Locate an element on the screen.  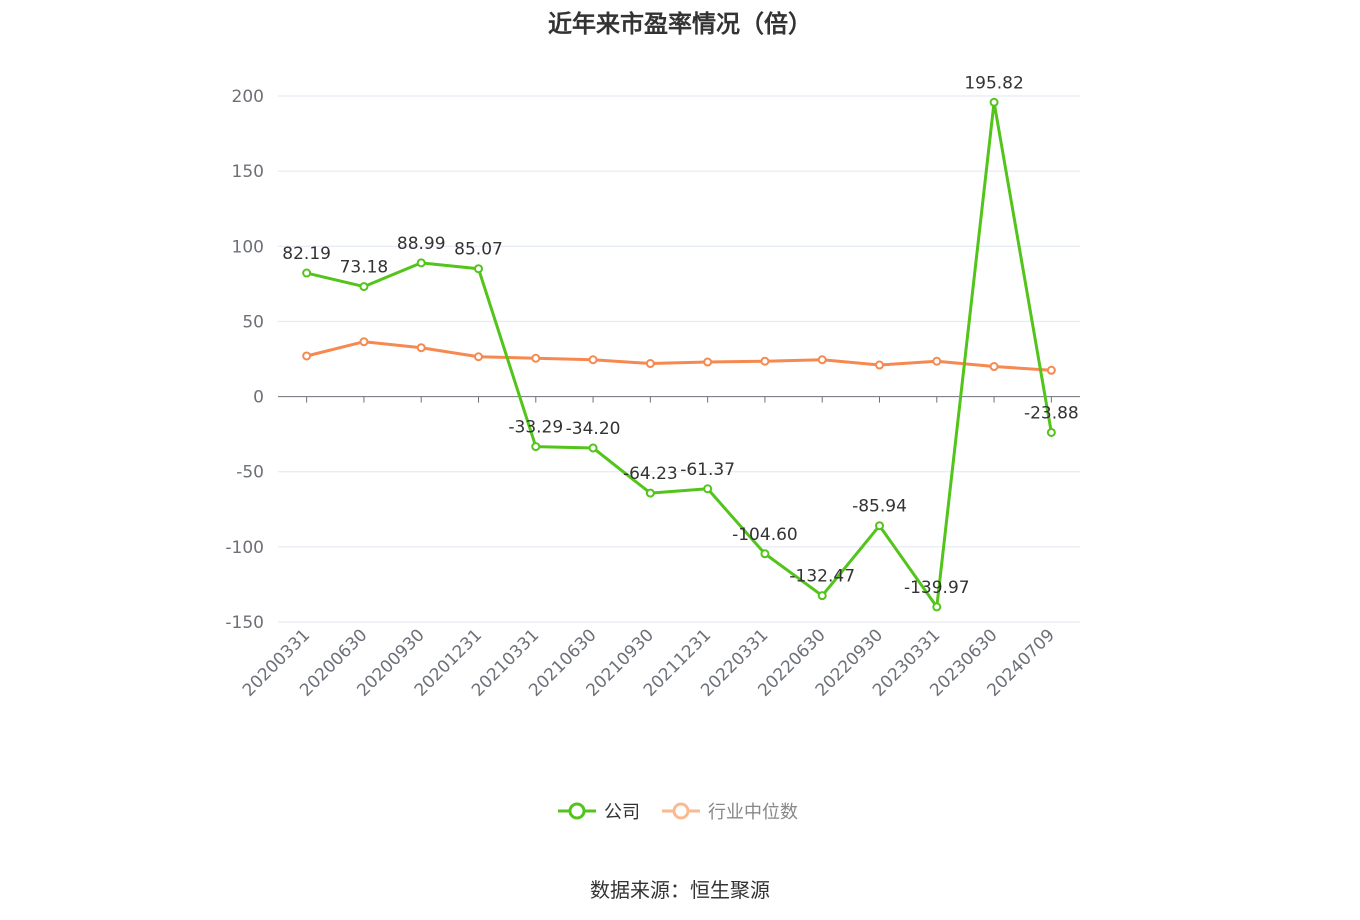
data-label: 195.82 is located at coordinates (993, 83).